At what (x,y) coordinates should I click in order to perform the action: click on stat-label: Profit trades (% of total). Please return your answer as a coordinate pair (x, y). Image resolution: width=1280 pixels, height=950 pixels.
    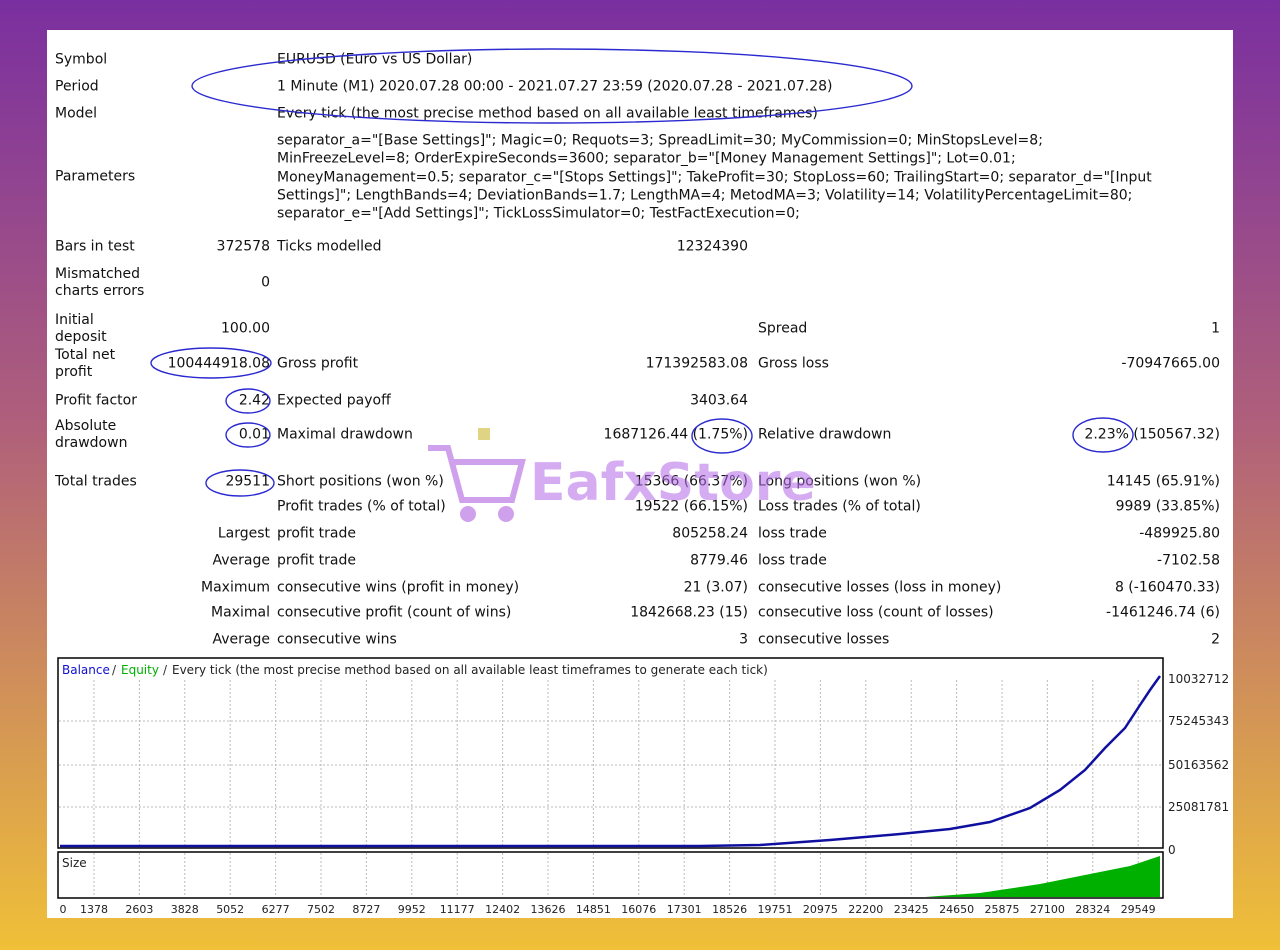
    Looking at the image, I should click on (361, 506).